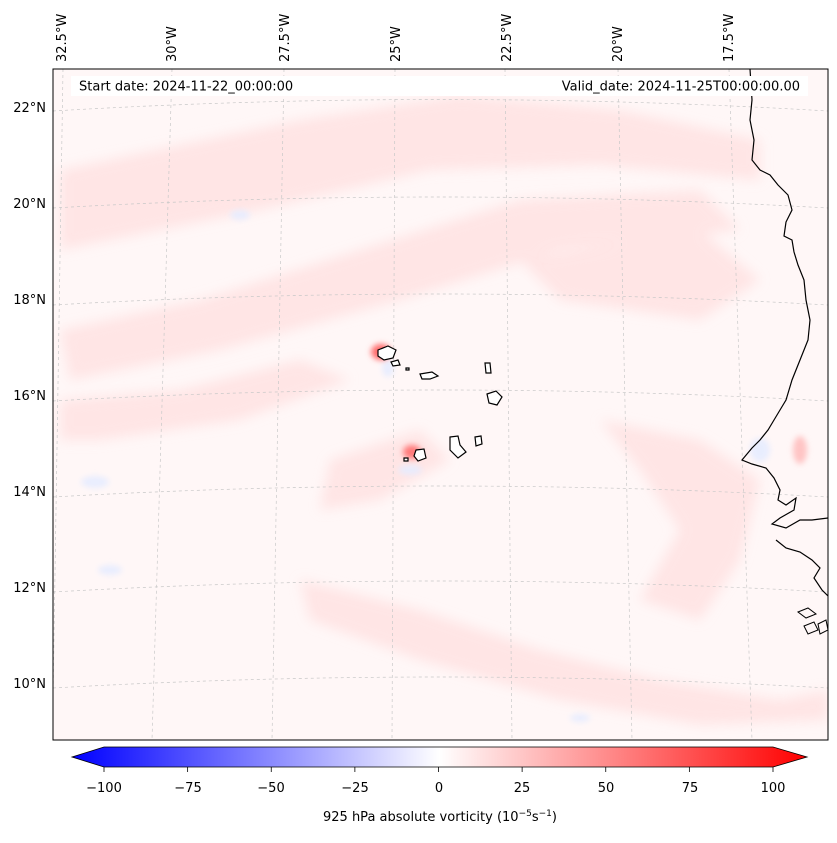 Image resolution: width=837 pixels, height=843 pixels. I want to click on colorbar-ticks, so click(438, 769).